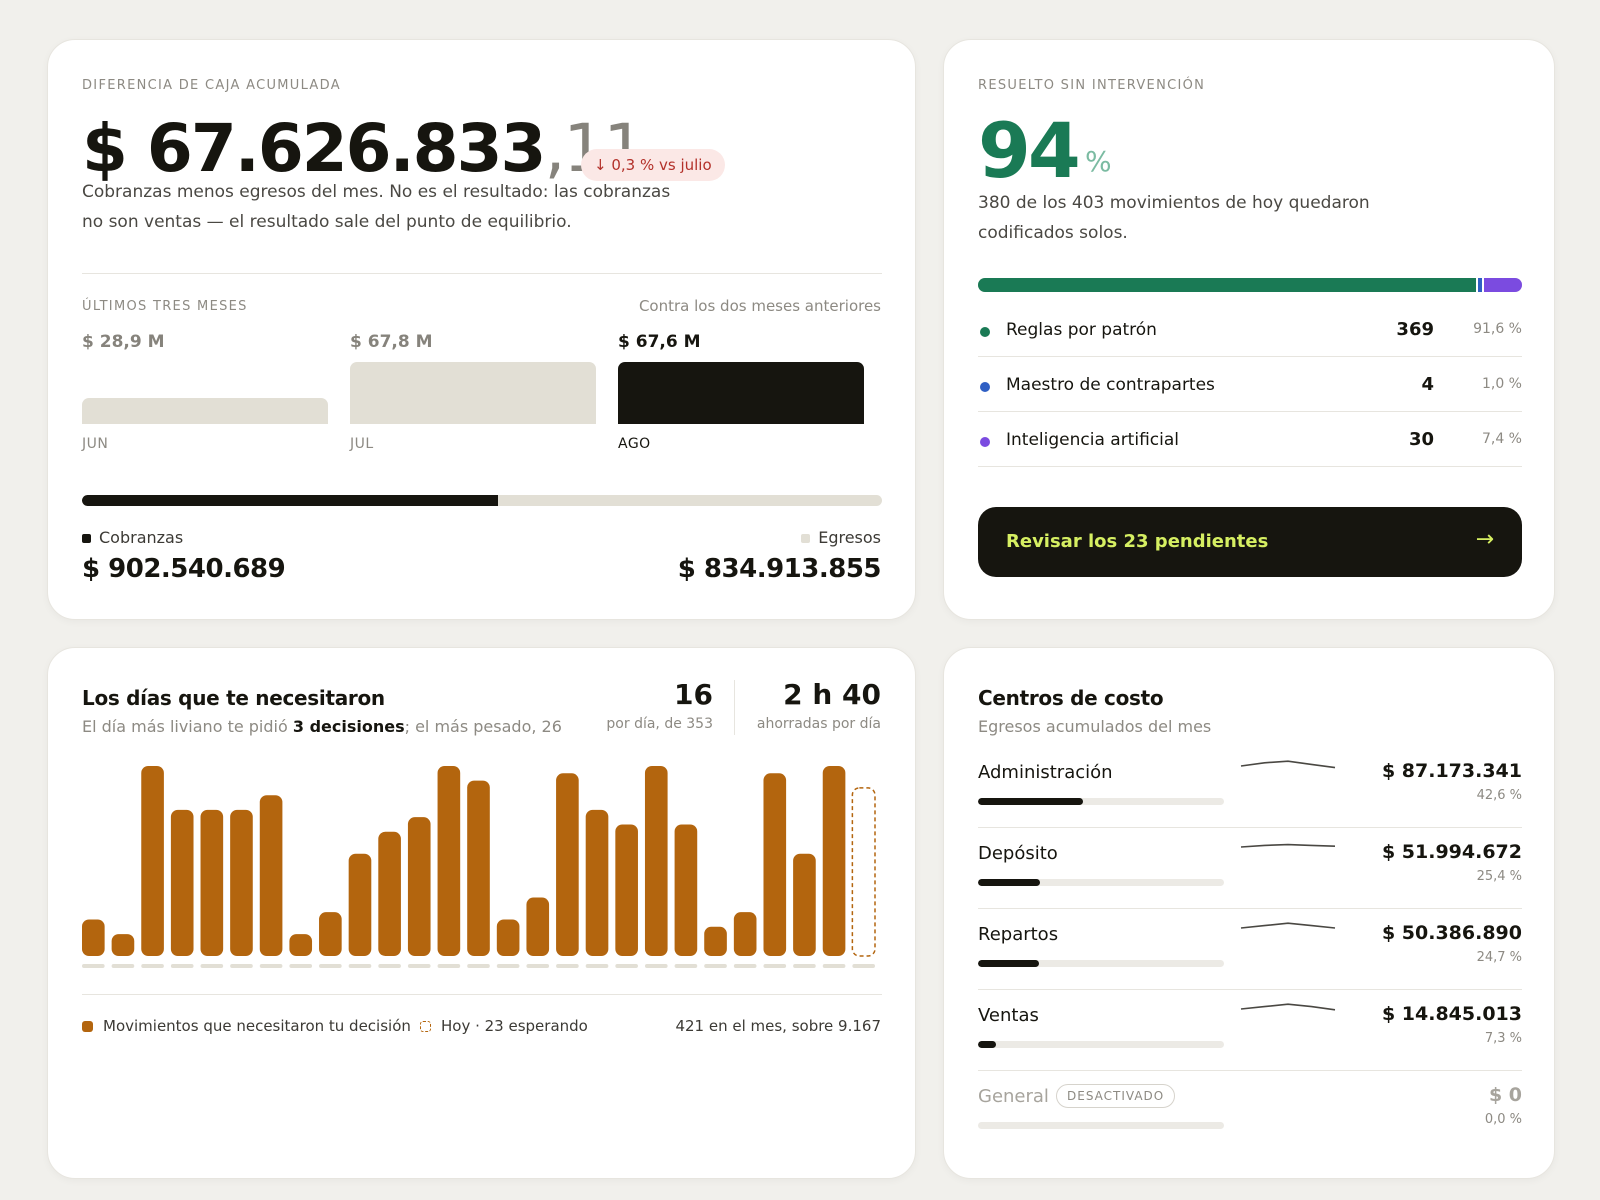 Image resolution: width=1600 pixels, height=1200 pixels. Describe the element at coordinates (187, 726) in the screenshot. I see `subtitle-pre: El día más liviano te pidió` at that location.